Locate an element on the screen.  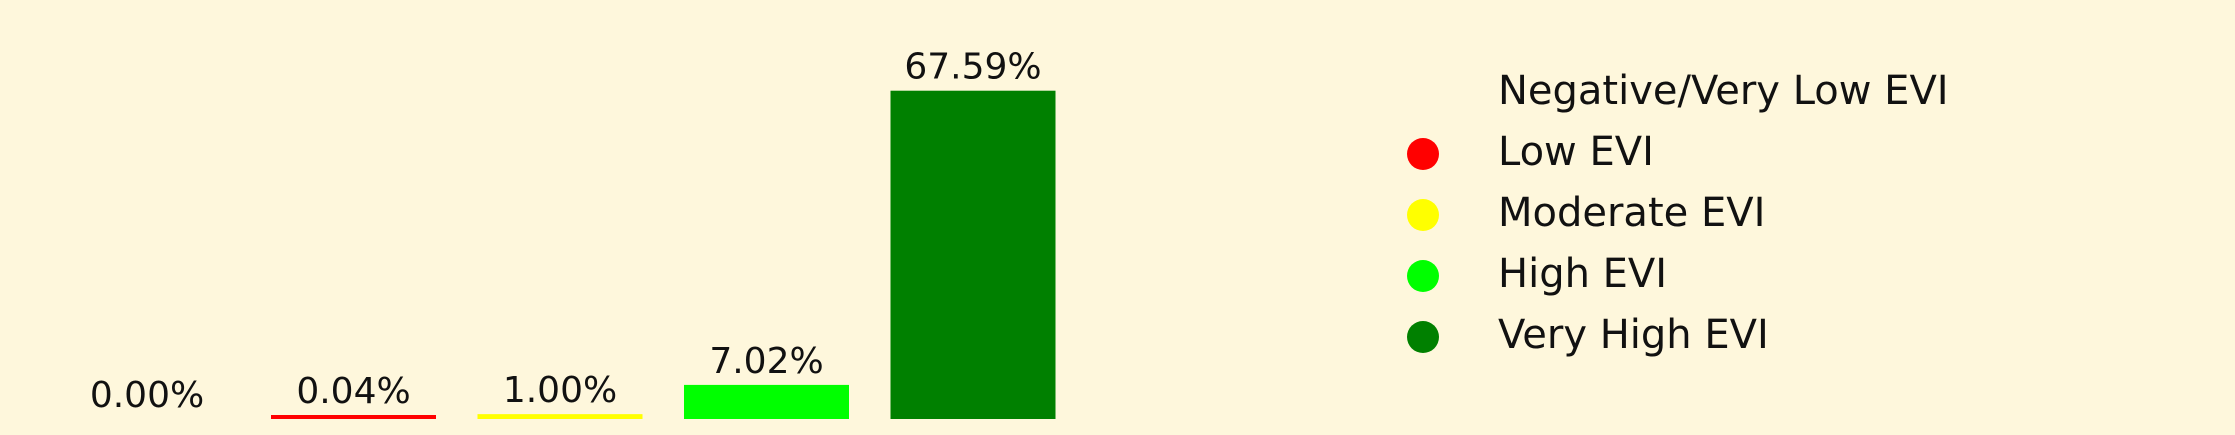
legend-label-1: Negative/Very Low EVI is located at coordinates (1723, 91).